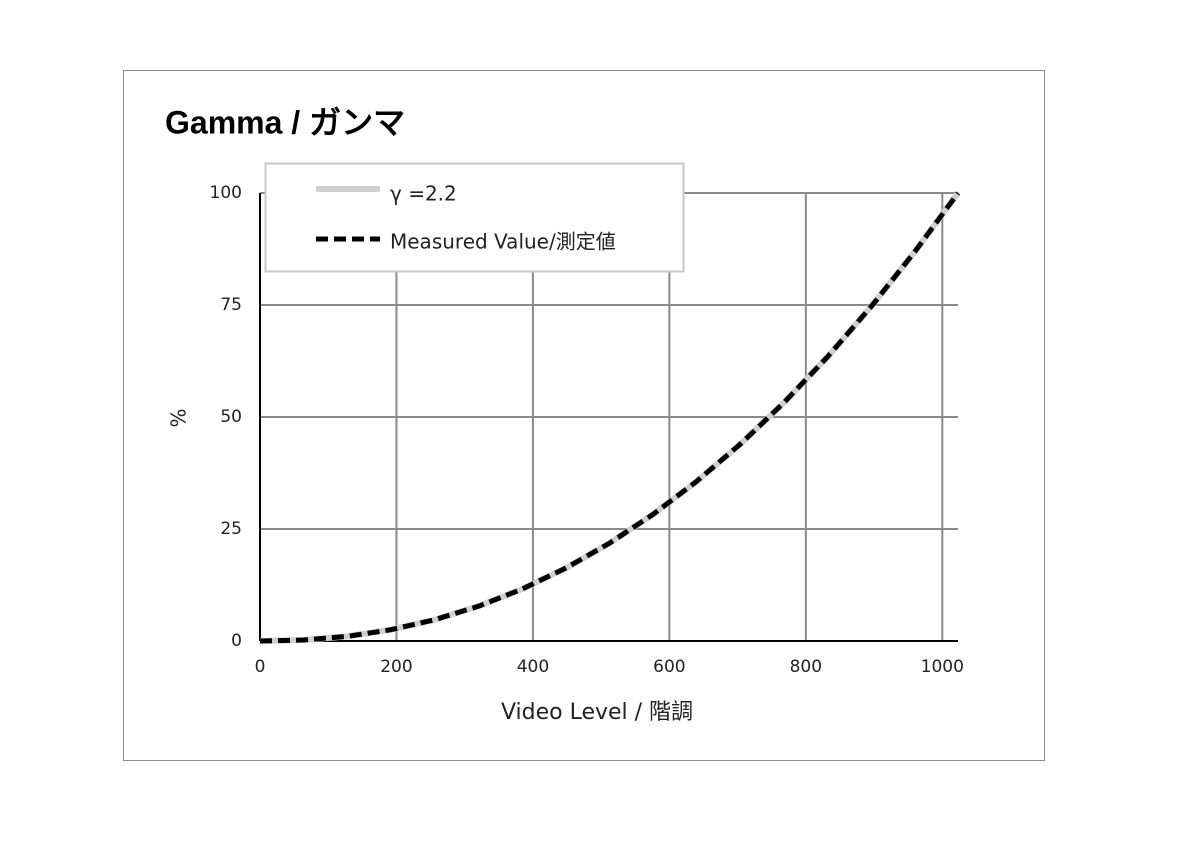 The image size is (1200, 844). What do you see at coordinates (285, 122) in the screenshot?
I see `chart-title: Gamma / ガンマ` at bounding box center [285, 122].